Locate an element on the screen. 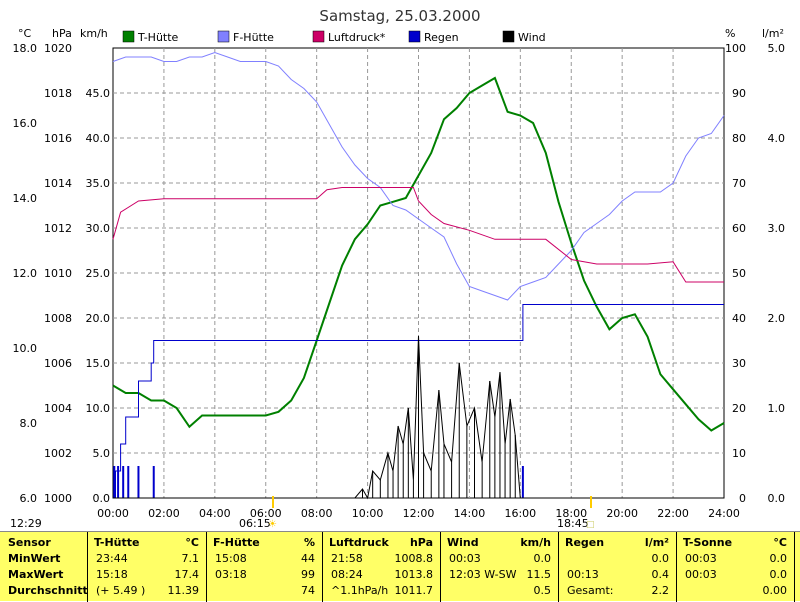 Image resolution: width=800 pixels, height=602 pixels. cell-time: Gesamt: is located at coordinates (590, 590).